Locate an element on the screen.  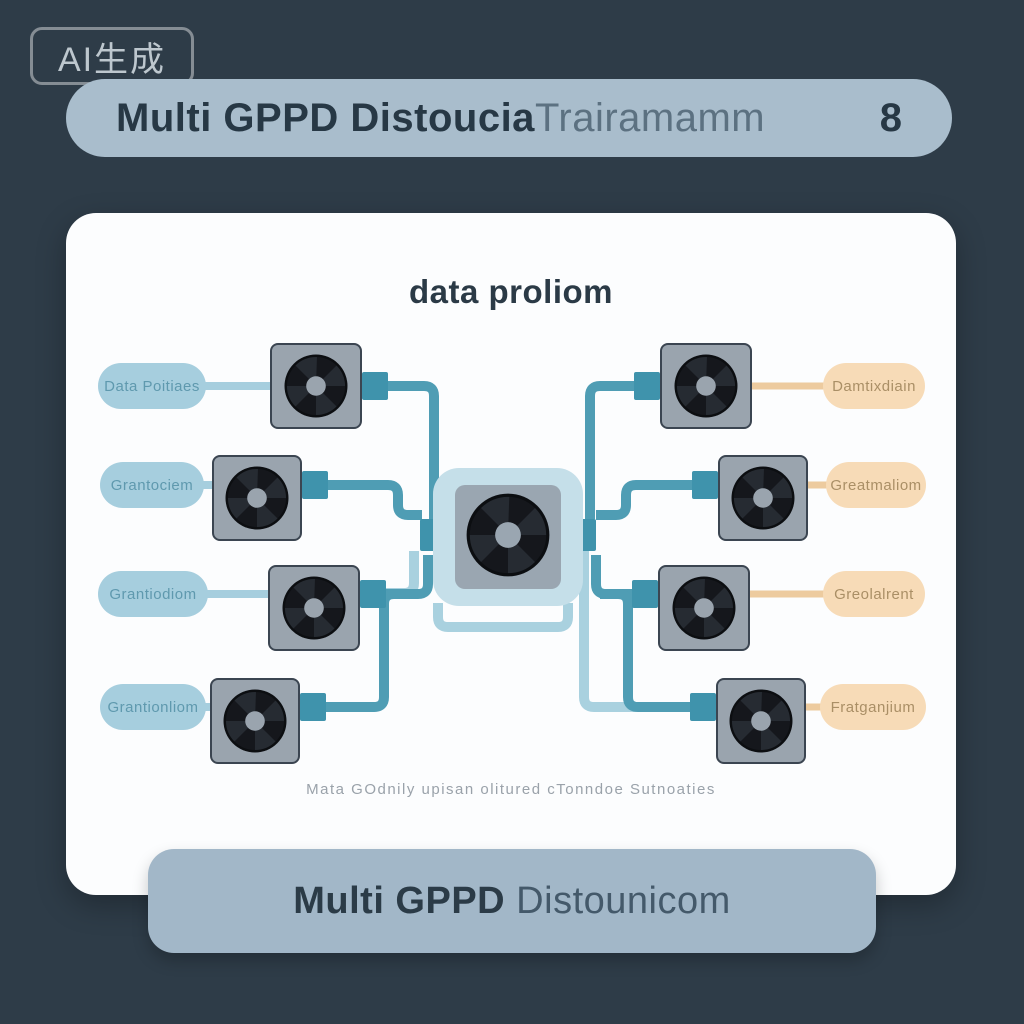
pill-label: Data Poitiaes is located at coordinates (152, 386).